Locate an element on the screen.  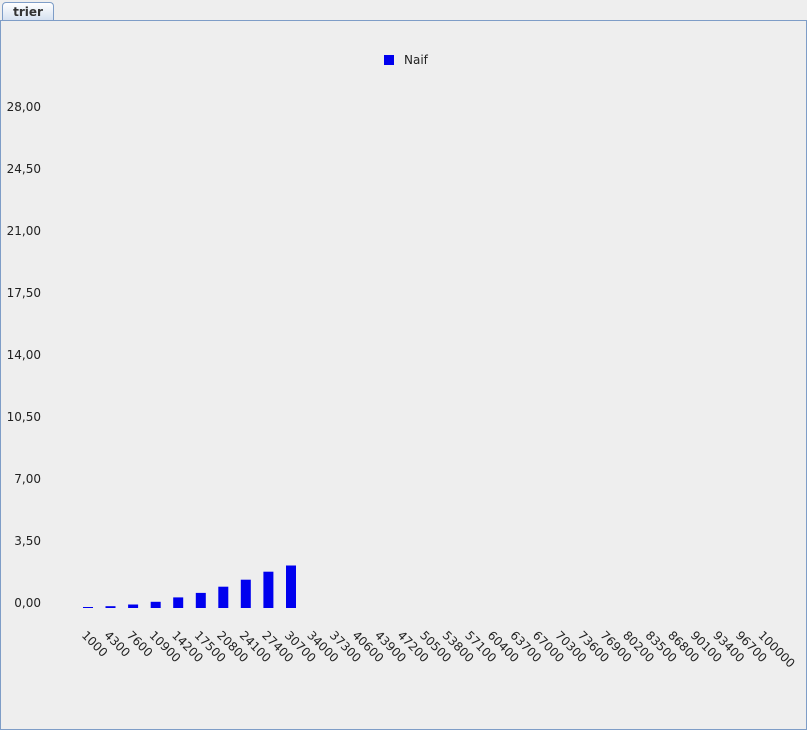
tab-trier: trier is located at coordinates (28, 11).